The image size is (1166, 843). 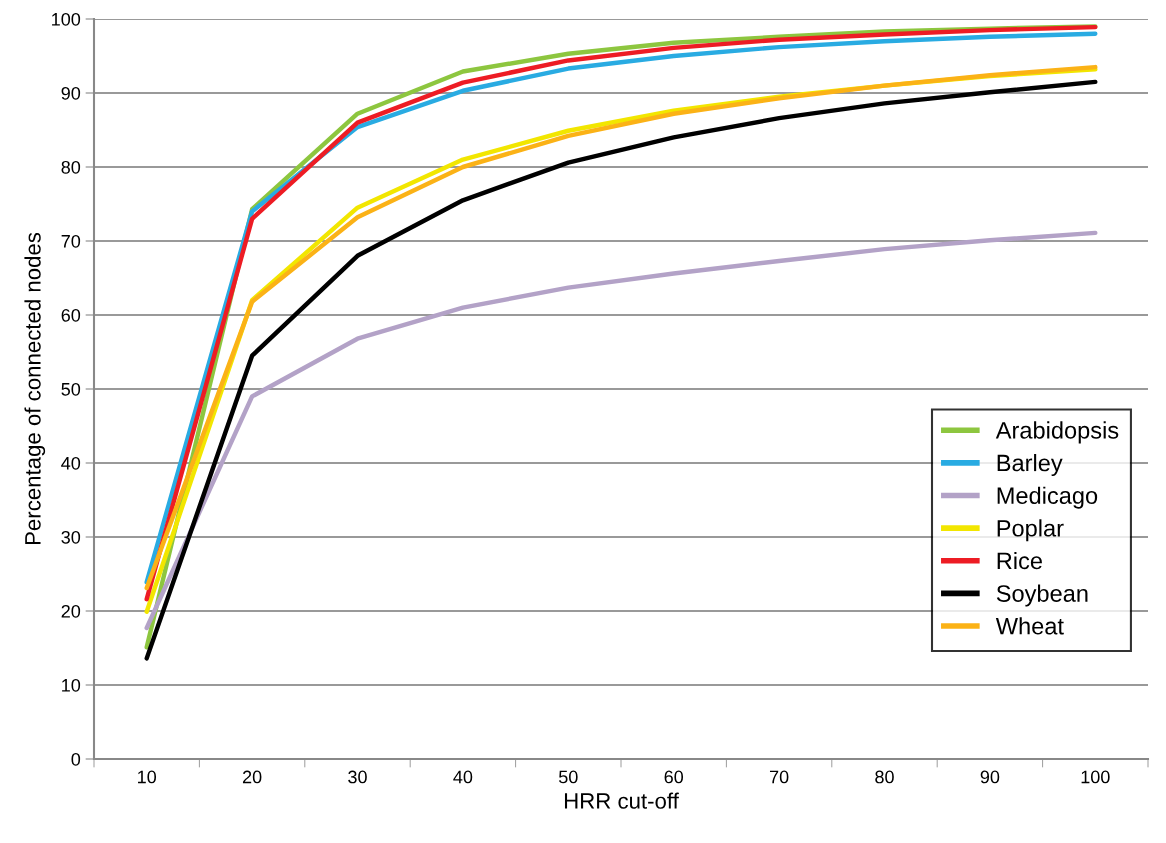 What do you see at coordinates (76, 759) in the screenshot?
I see `y-tick-label: 0` at bounding box center [76, 759].